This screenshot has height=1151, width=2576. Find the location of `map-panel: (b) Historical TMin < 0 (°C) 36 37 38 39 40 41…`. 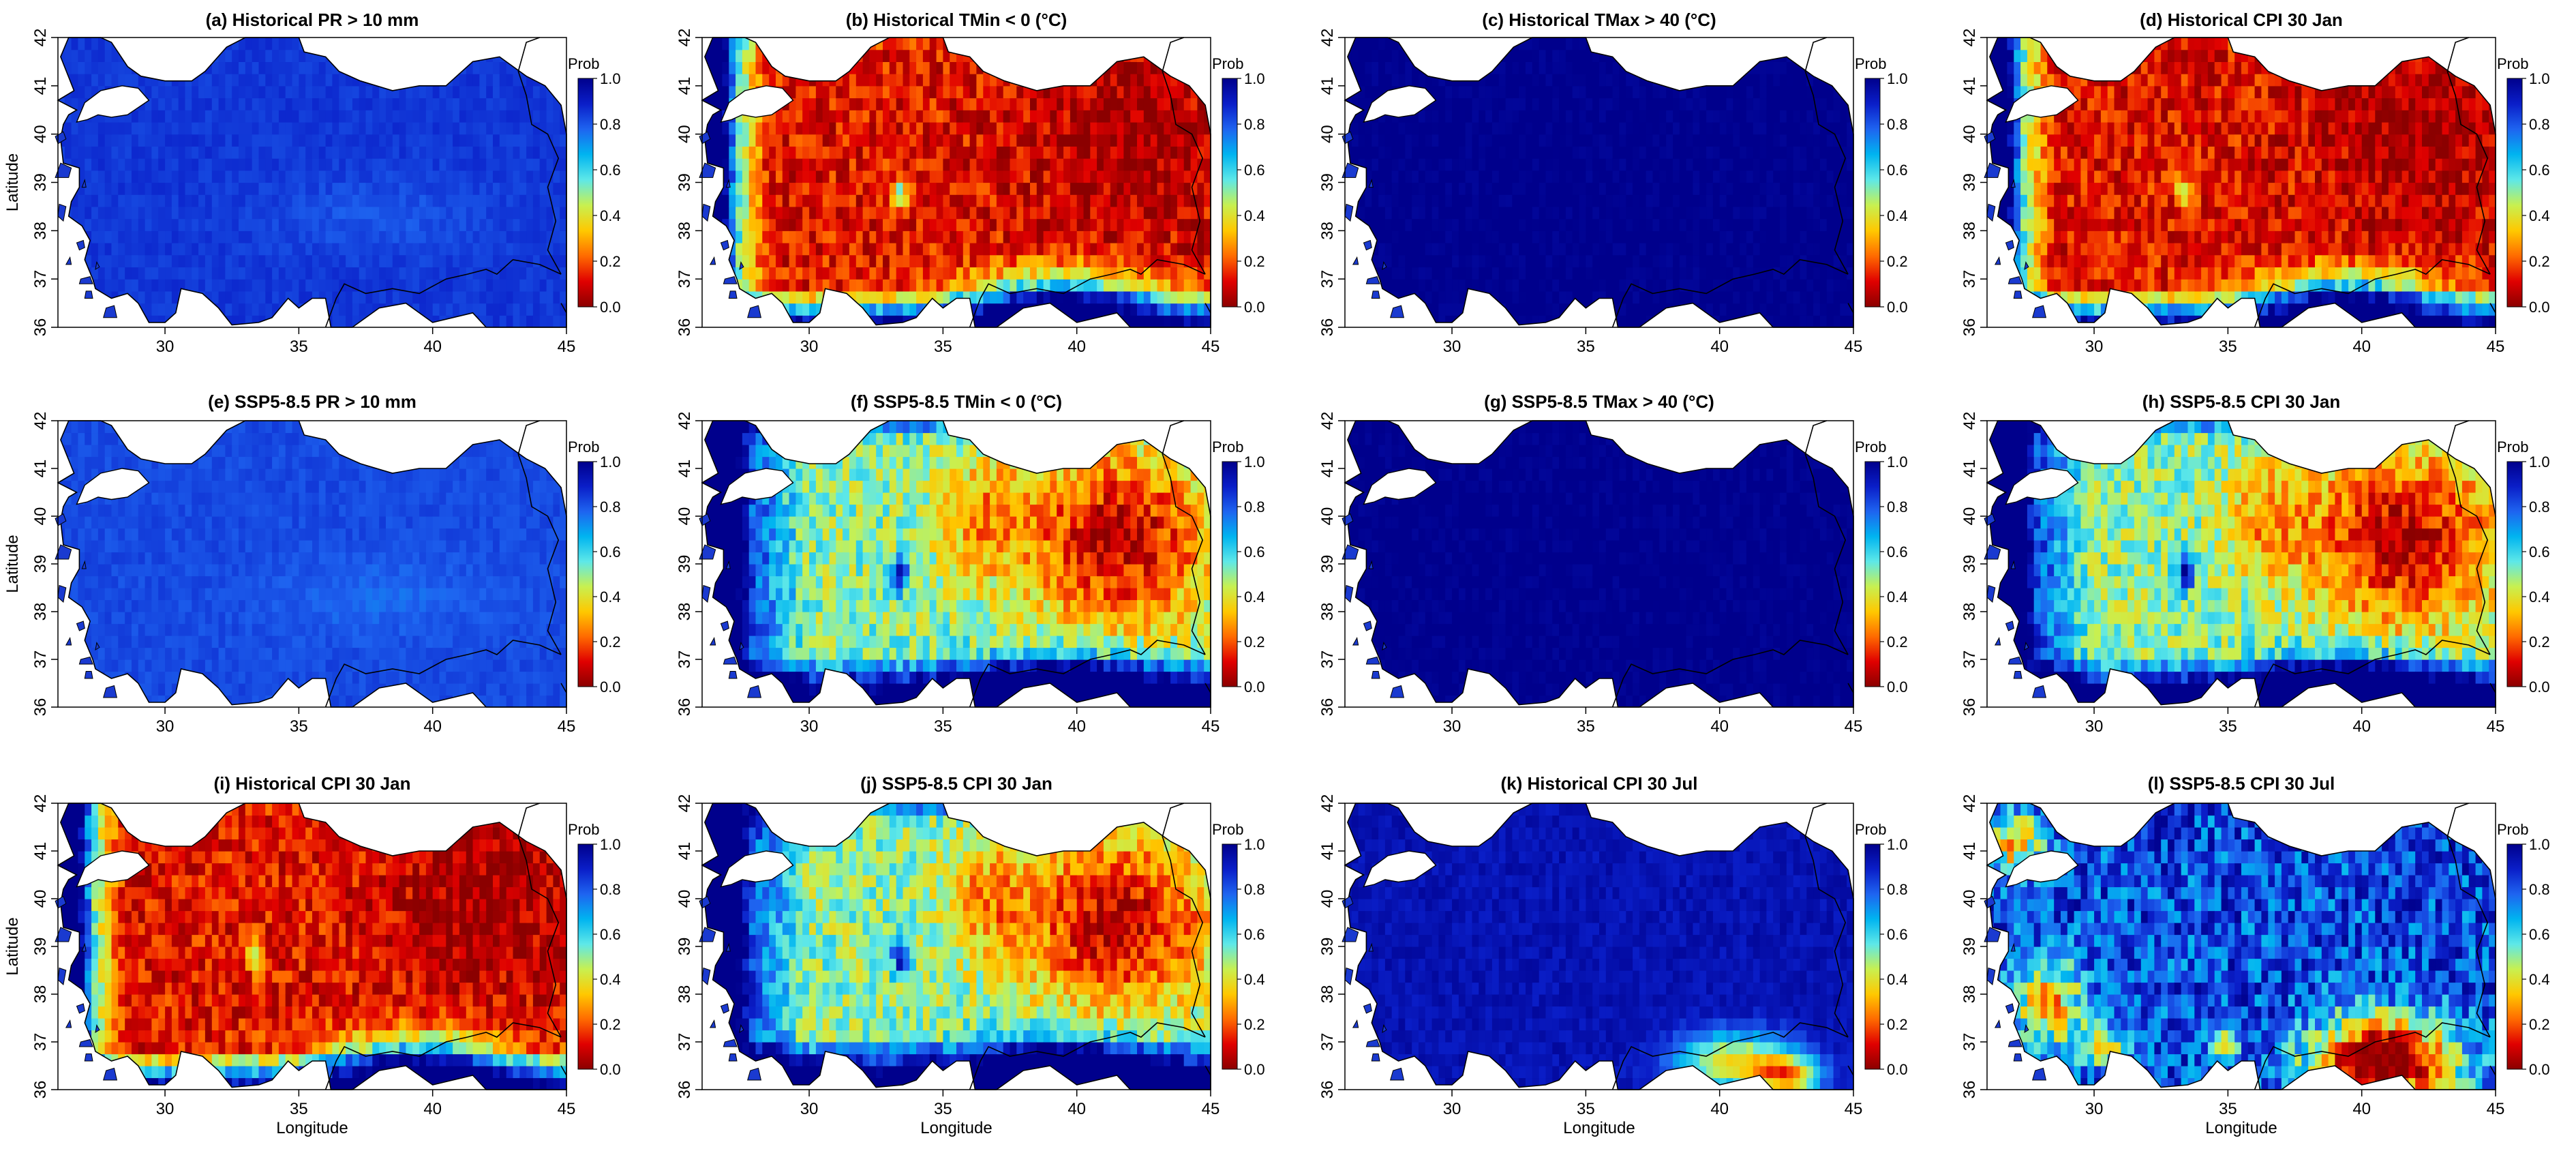

map-panel: (b) Historical TMin < 0 (°C) 36 37 38 39 40 41… is located at coordinates (971, 183).